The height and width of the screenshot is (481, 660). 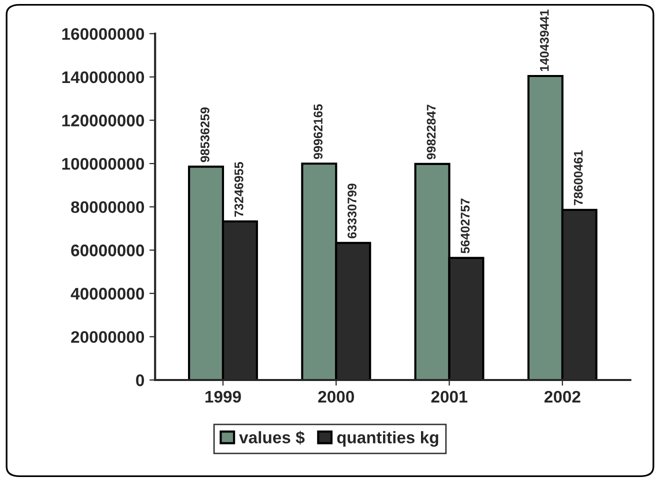 I want to click on data-label: 73246955, so click(x=239, y=189).